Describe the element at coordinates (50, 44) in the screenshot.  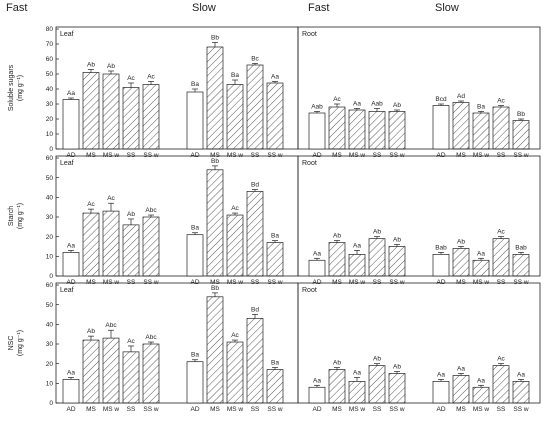
I see `y-tick-label: 70` at that location.